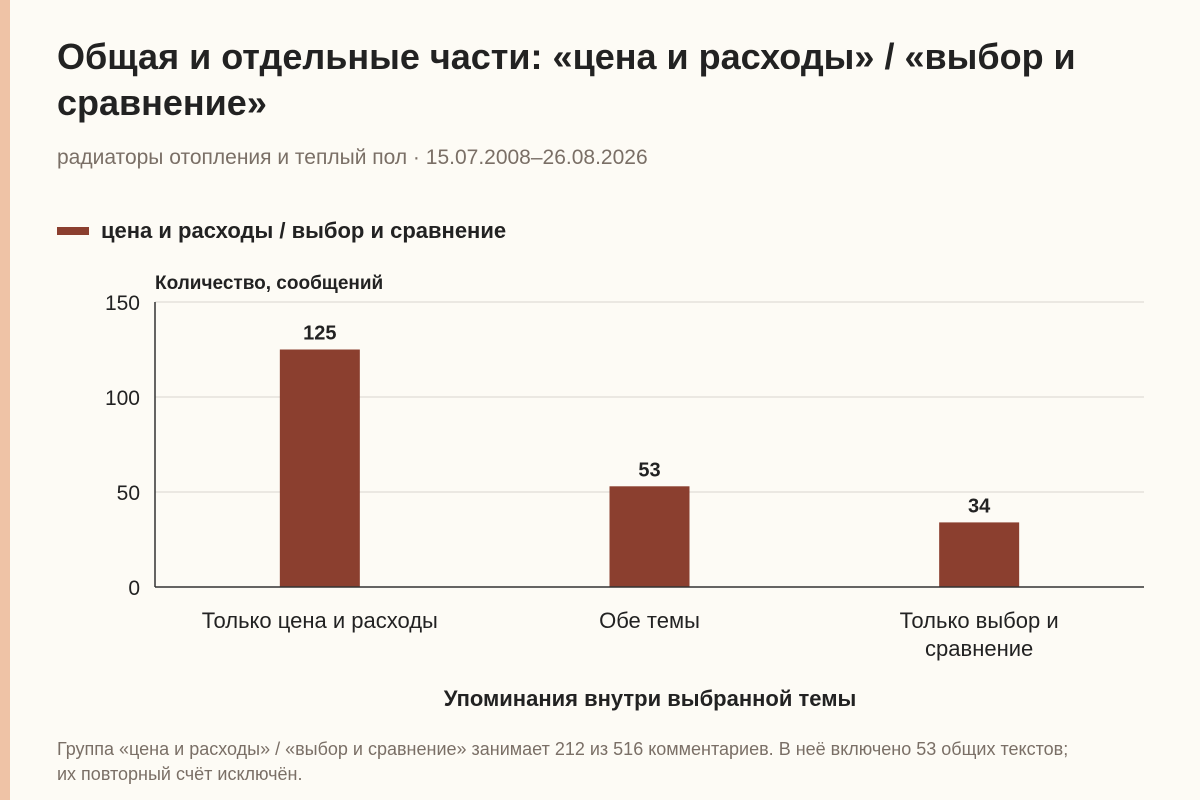 This screenshot has width=1200, height=800. I want to click on y-tick-label: 50, so click(128, 493).